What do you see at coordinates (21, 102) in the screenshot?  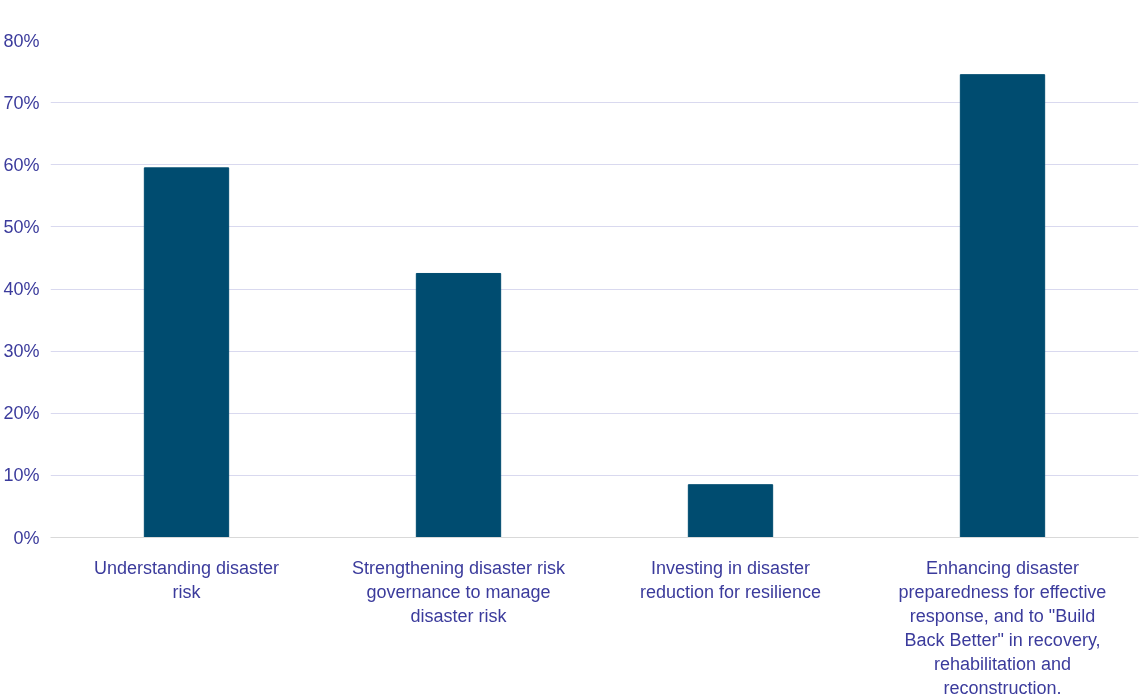 I see `y-tick-label: 70%` at bounding box center [21, 102].